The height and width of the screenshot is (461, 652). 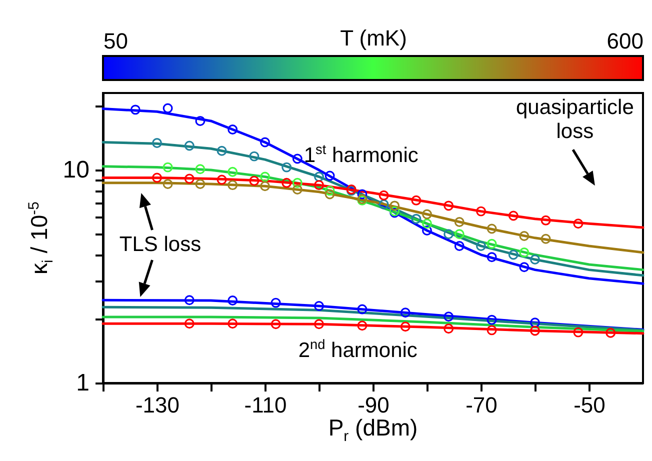 What do you see at coordinates (83, 383) in the screenshot?
I see `y-tick-label: 1` at bounding box center [83, 383].